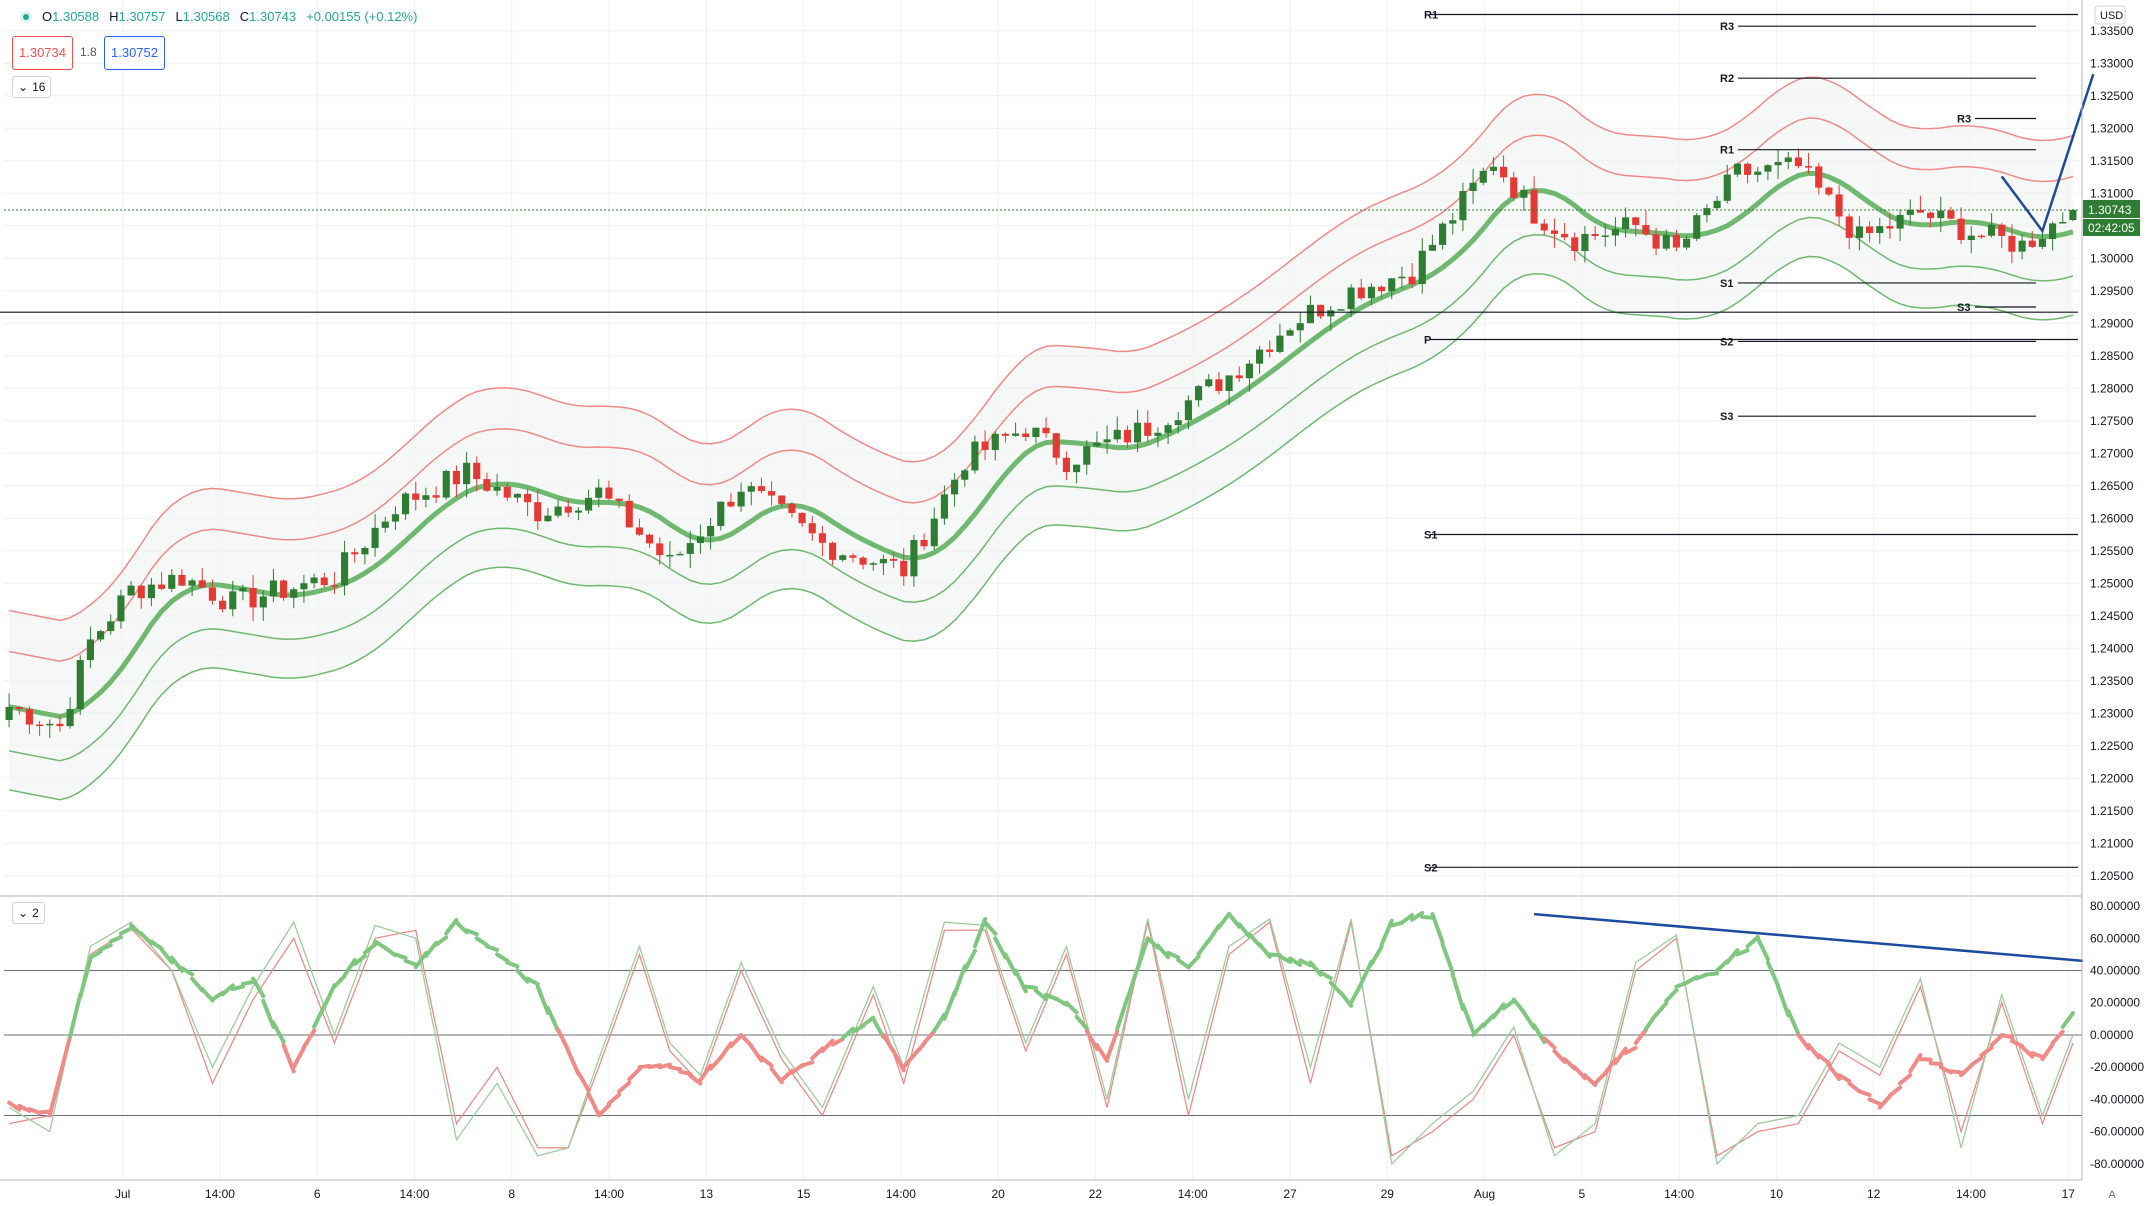 This screenshot has height=1206, width=2150. Describe the element at coordinates (361, 16) in the screenshot. I see `ohlc-change: +0.00155 (+0.12%)` at that location.